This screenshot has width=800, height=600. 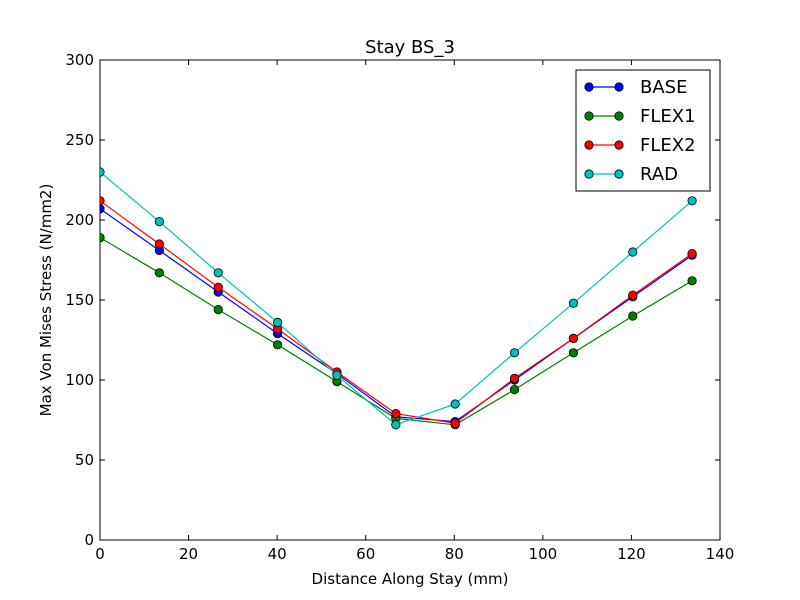 What do you see at coordinates (668, 116) in the screenshot?
I see `legend-label: FLEX1` at bounding box center [668, 116].